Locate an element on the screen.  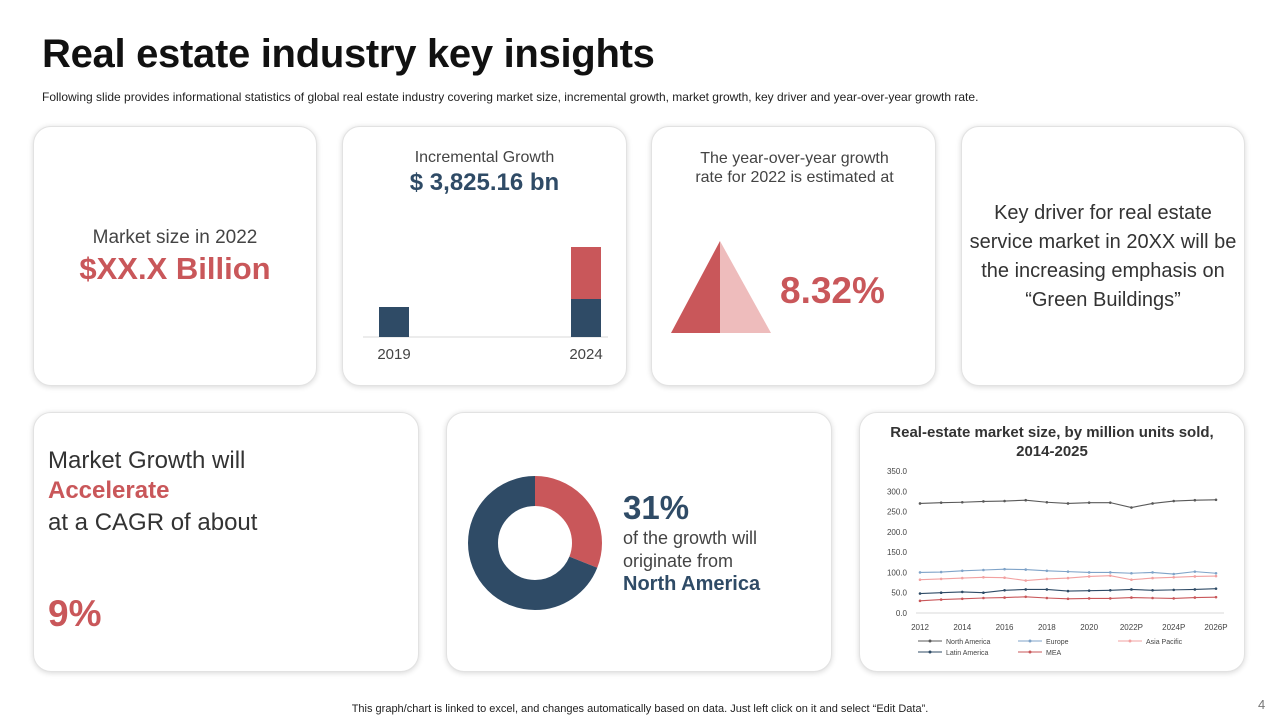
incremental-growth-bar-chart: 2019 2024 is located at coordinates (485, 256).